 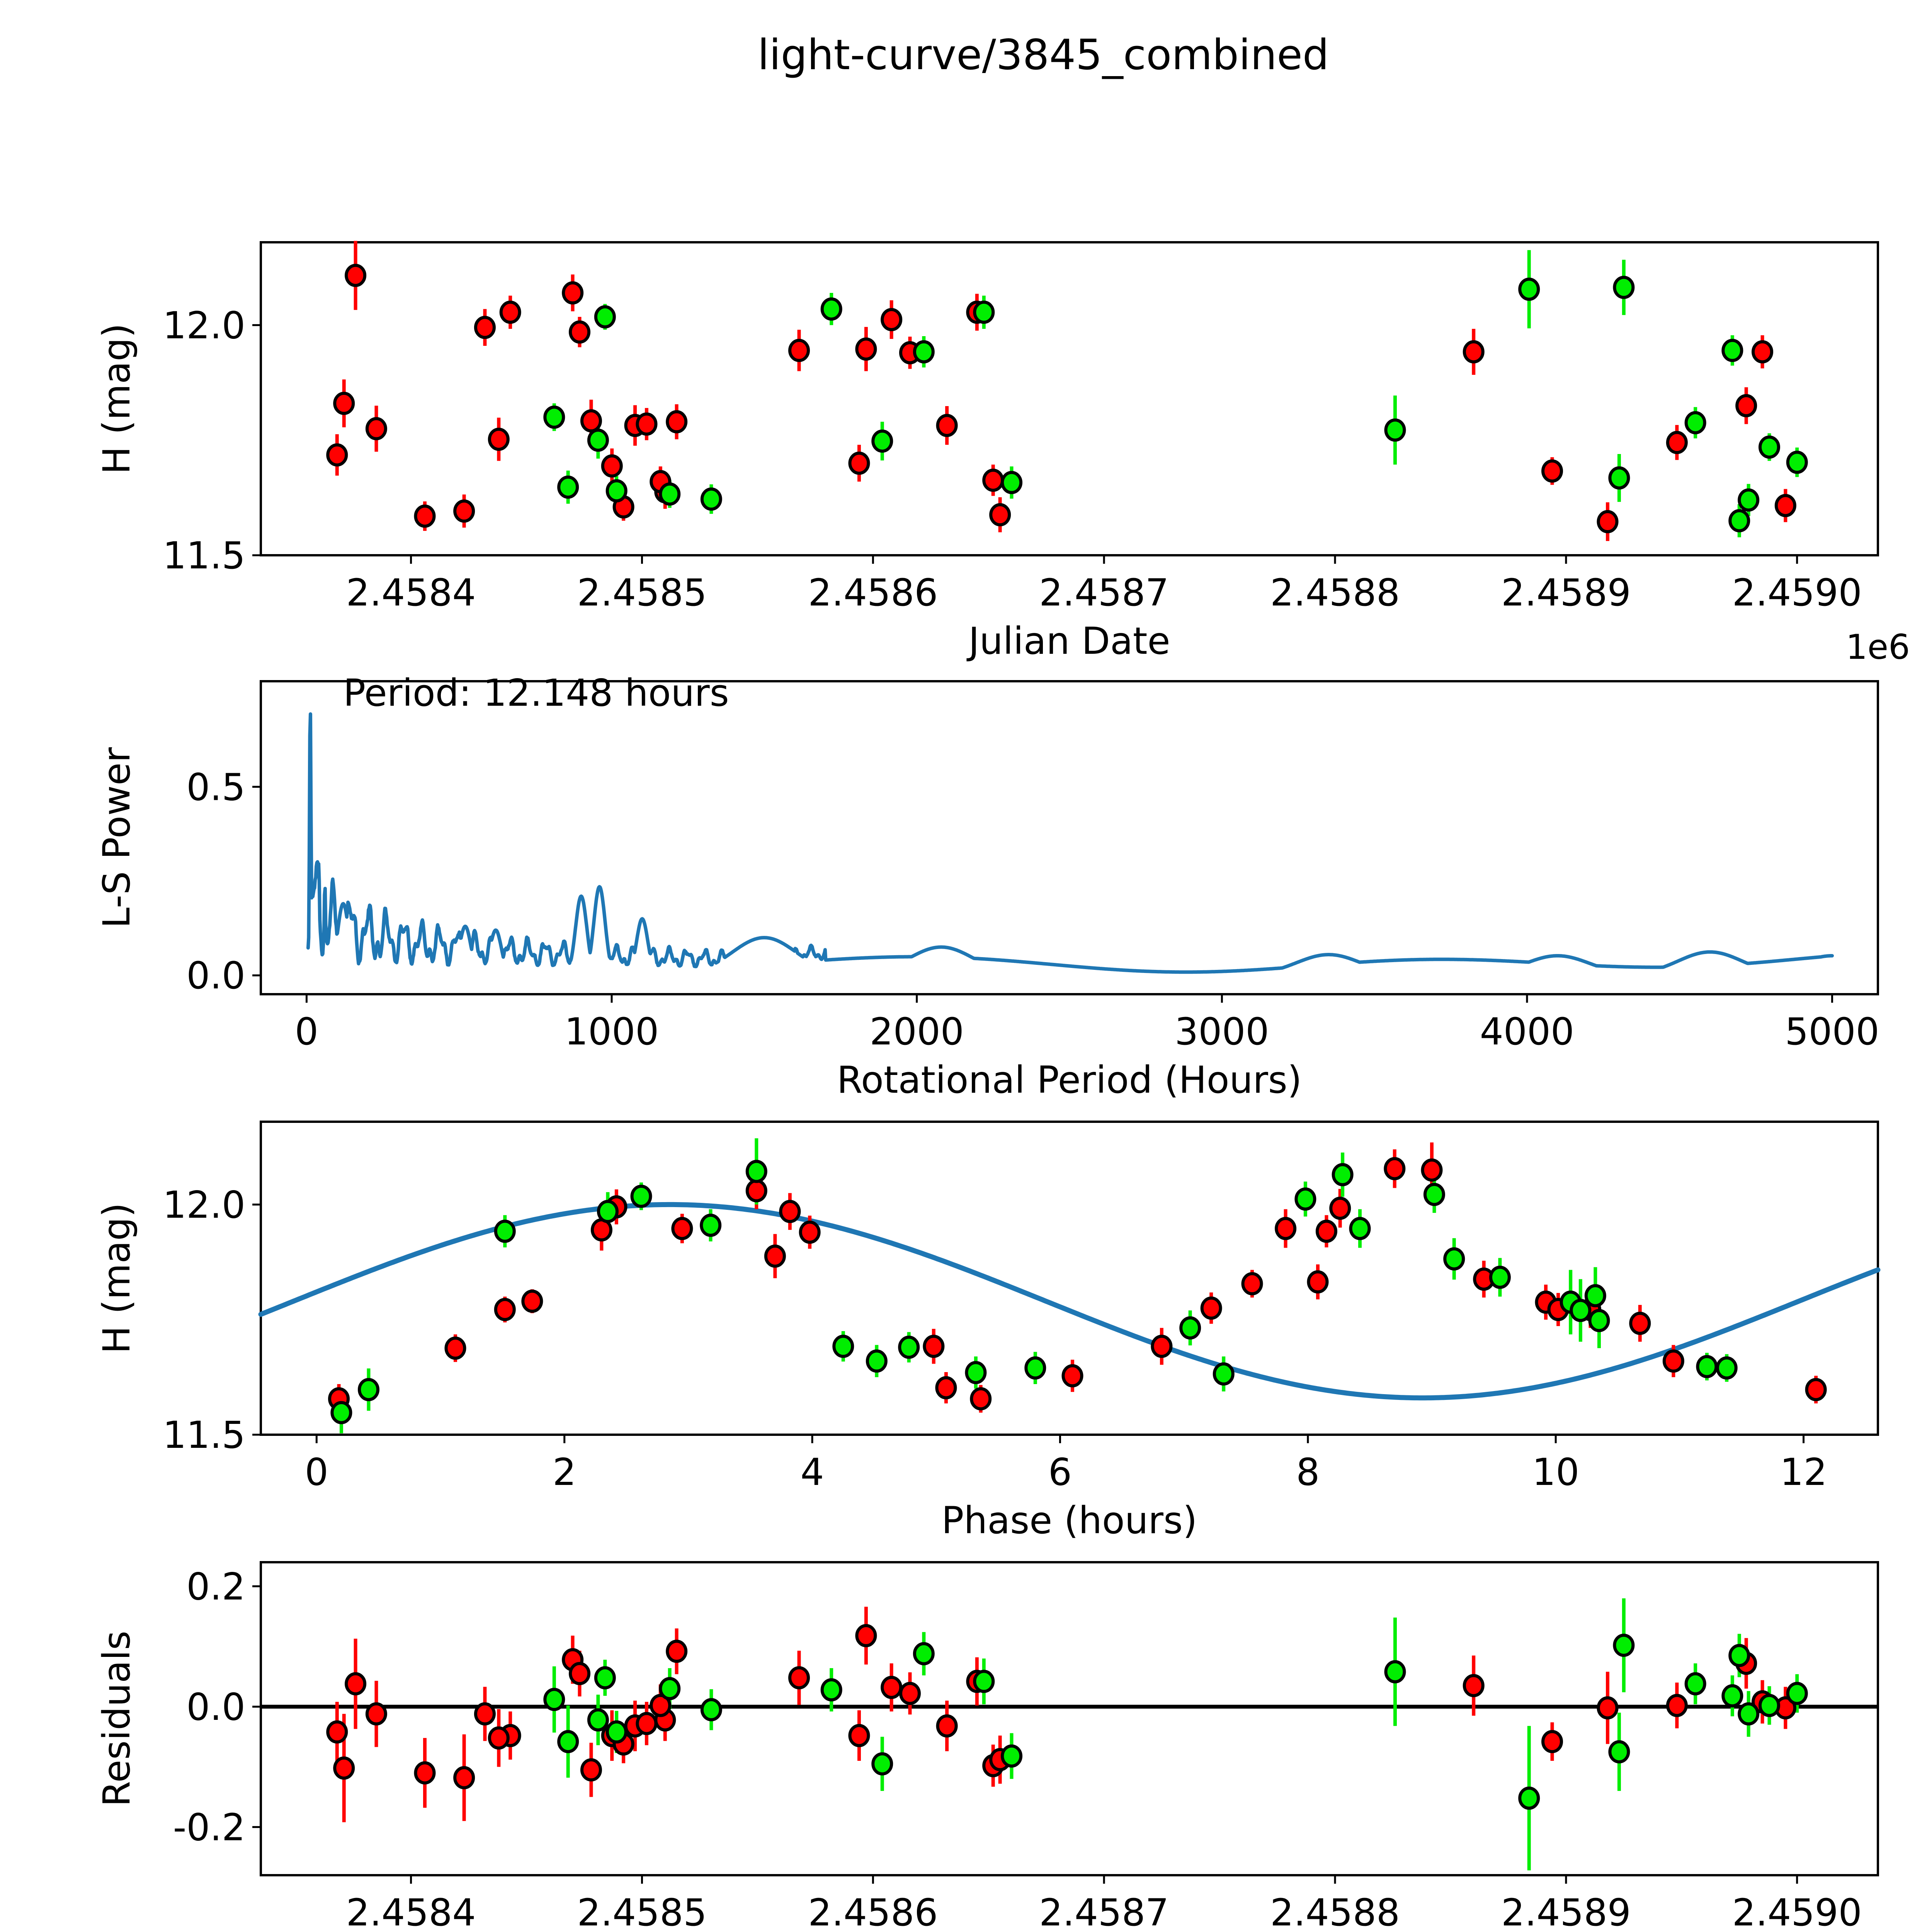 I want to click on svg-text: 1000, so click(x=612, y=1031).